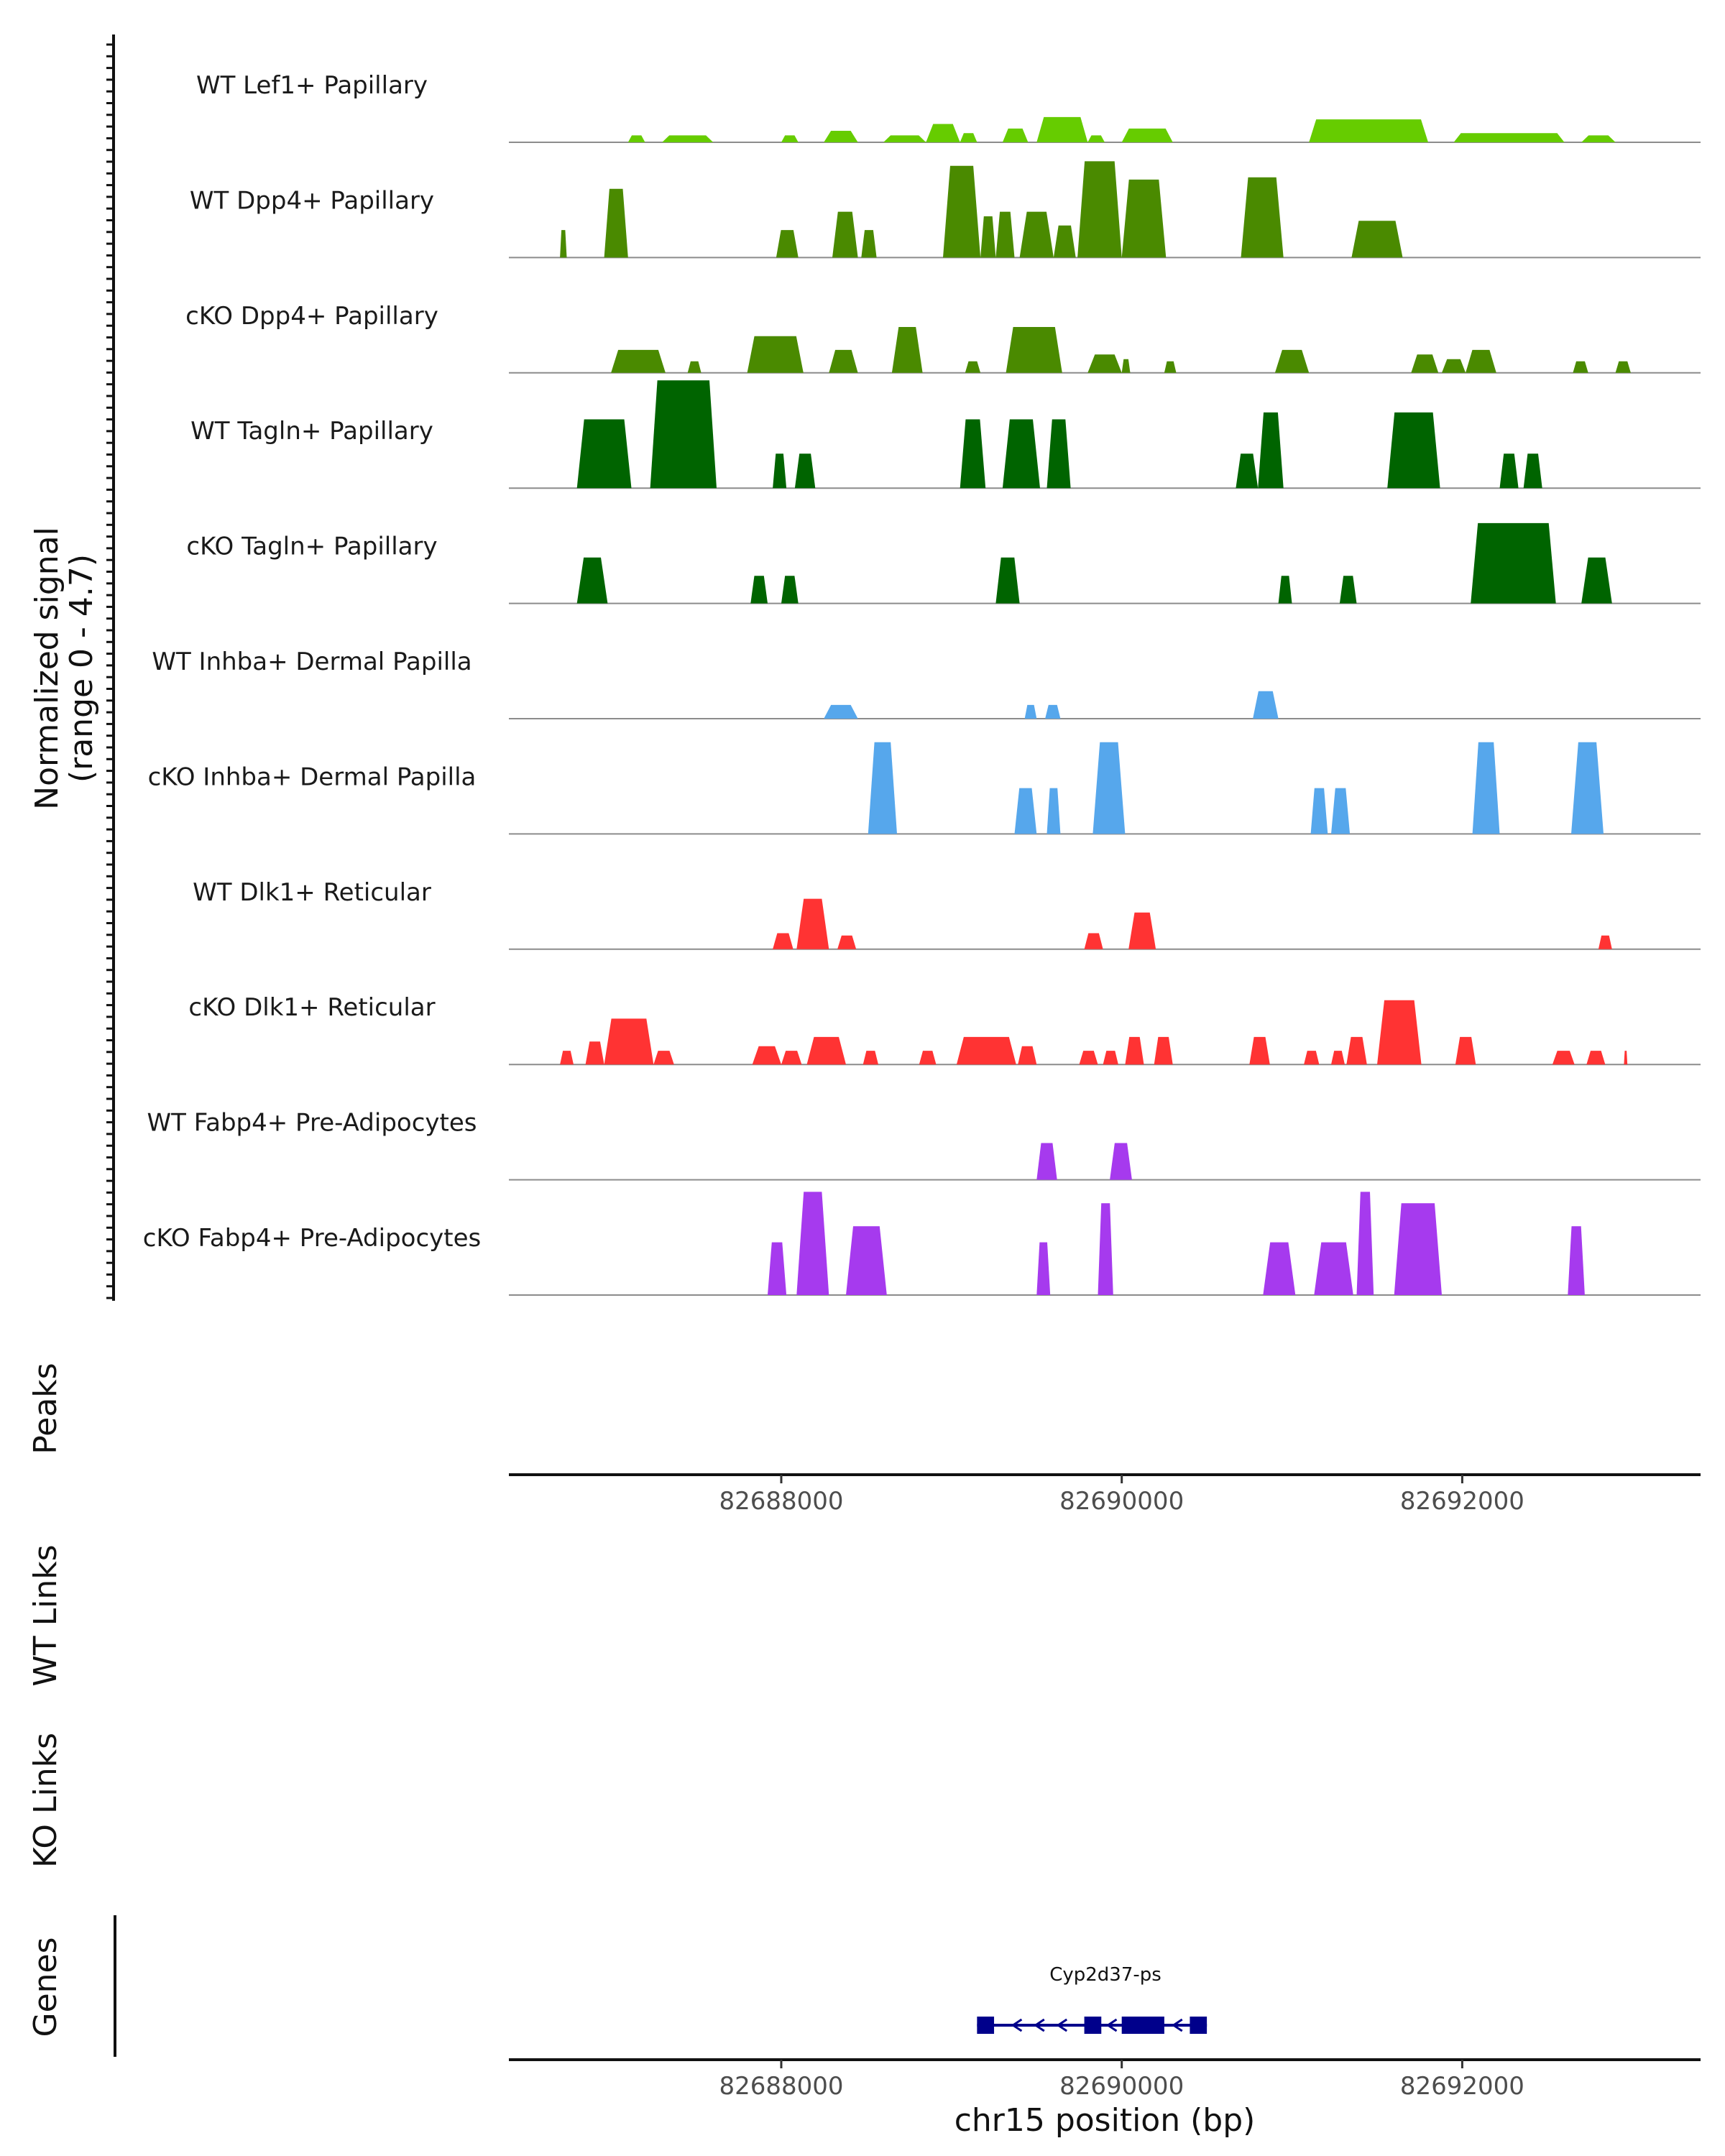  What do you see at coordinates (45, 1615) in the screenshot?
I see `wt-links-panel-label: WT Links` at bounding box center [45, 1615].